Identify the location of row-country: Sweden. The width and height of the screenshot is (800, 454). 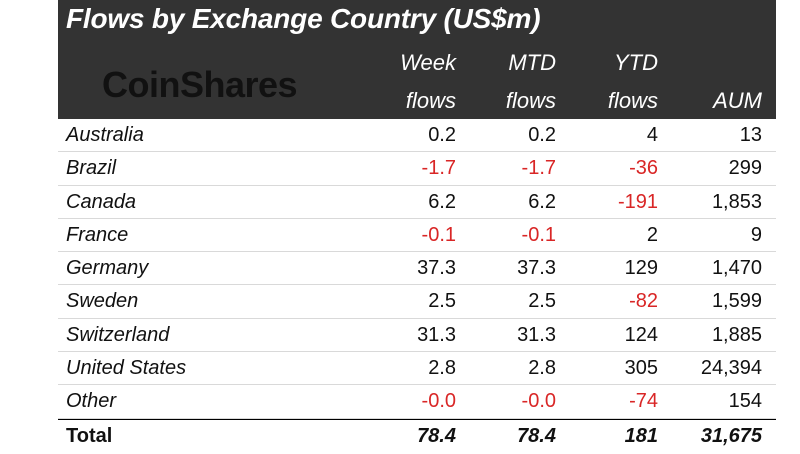
(102, 301).